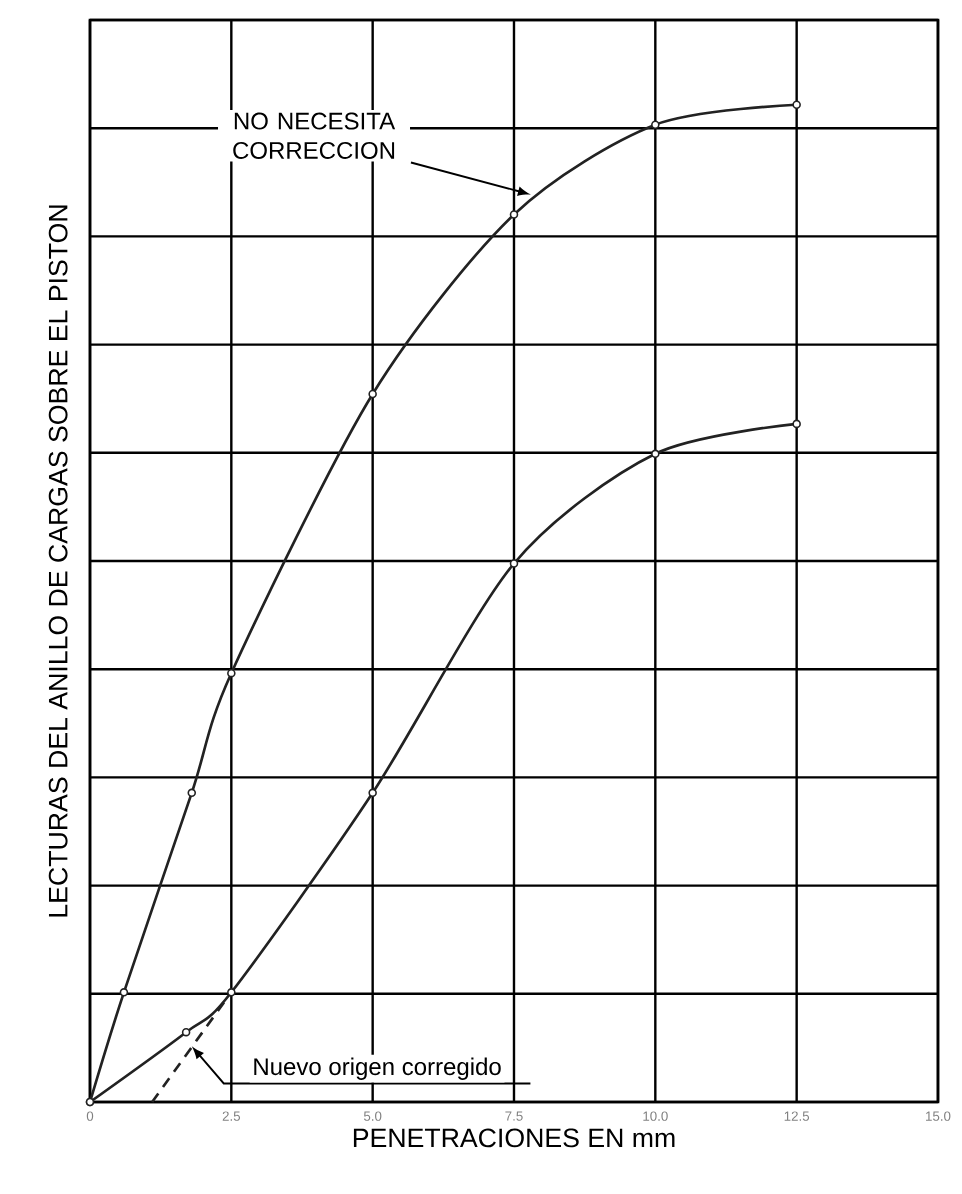  I want to click on annotation: Nuevo origen corregido, so click(377, 1068).